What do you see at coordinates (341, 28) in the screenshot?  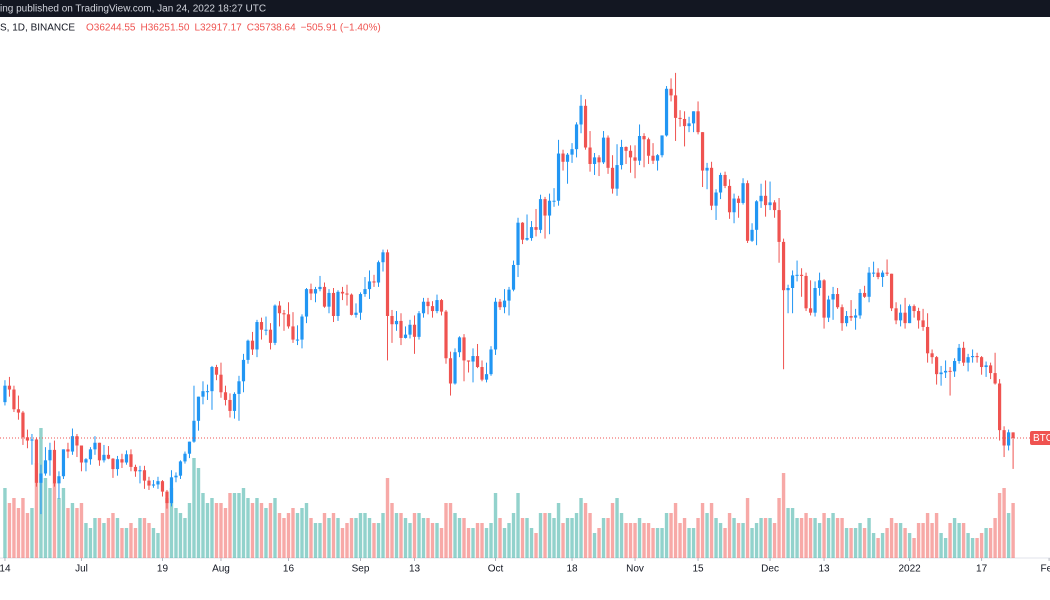 I see `ohlc-label: −505.91 (−1.40%)` at bounding box center [341, 28].